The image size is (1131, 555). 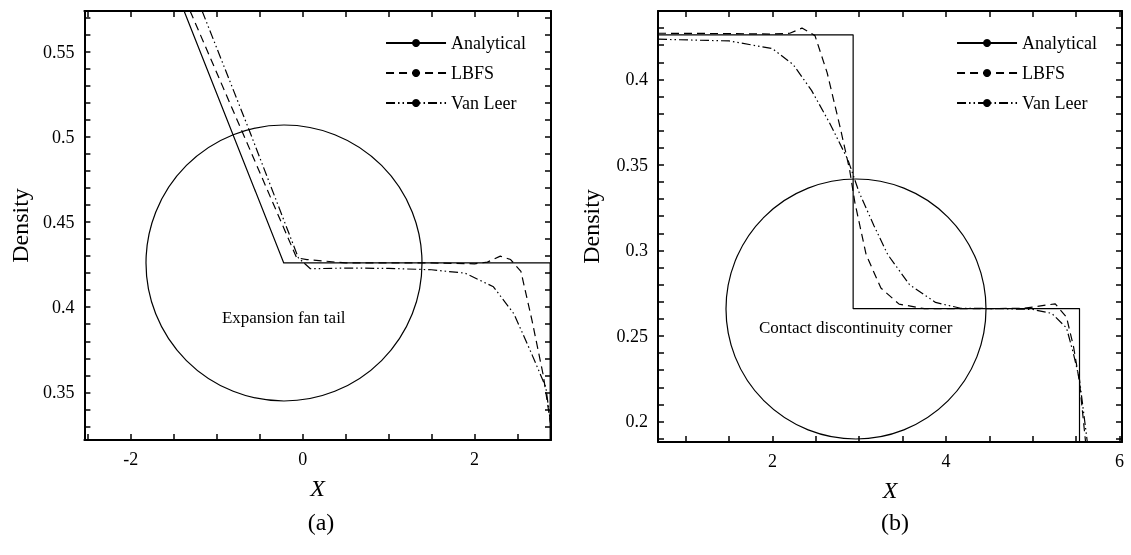 What do you see at coordinates (632, 335) in the screenshot?
I see `y-tick-label: 0.25` at bounding box center [632, 335].